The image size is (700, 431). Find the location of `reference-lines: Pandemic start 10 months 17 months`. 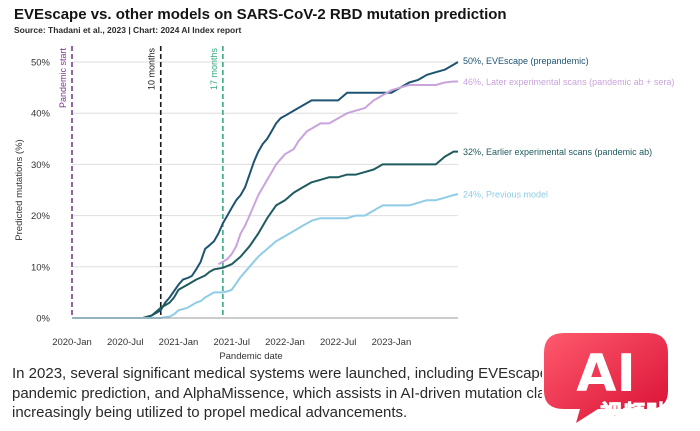

reference-lines: Pandemic start 10 months 17 months is located at coordinates (141, 182).